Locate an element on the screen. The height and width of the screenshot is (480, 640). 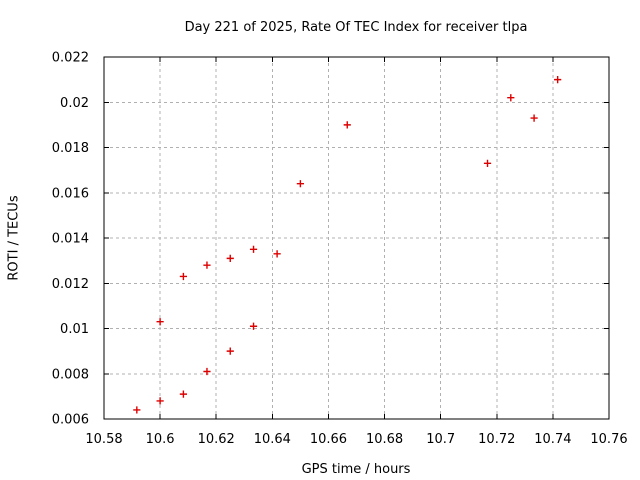
x-tick-label: 10.62 is located at coordinates (216, 439).